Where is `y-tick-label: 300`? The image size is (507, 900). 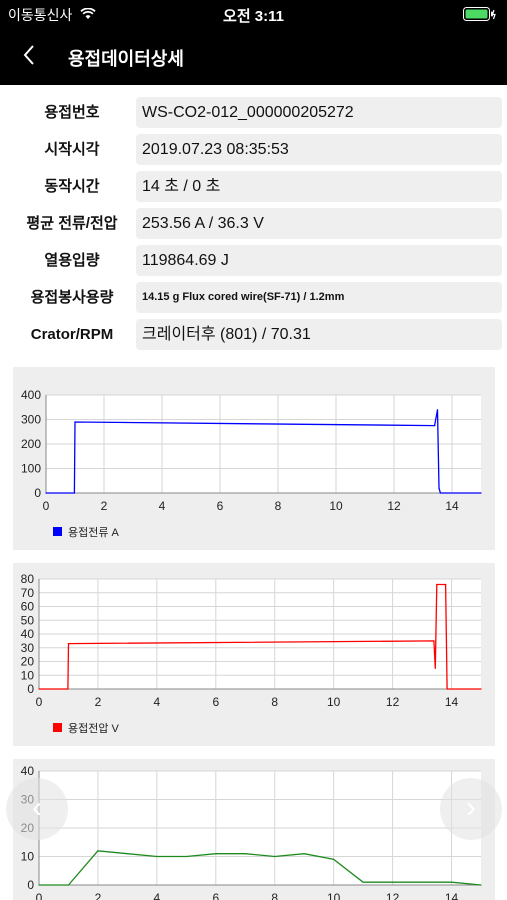 y-tick-label: 300 is located at coordinates (31, 420).